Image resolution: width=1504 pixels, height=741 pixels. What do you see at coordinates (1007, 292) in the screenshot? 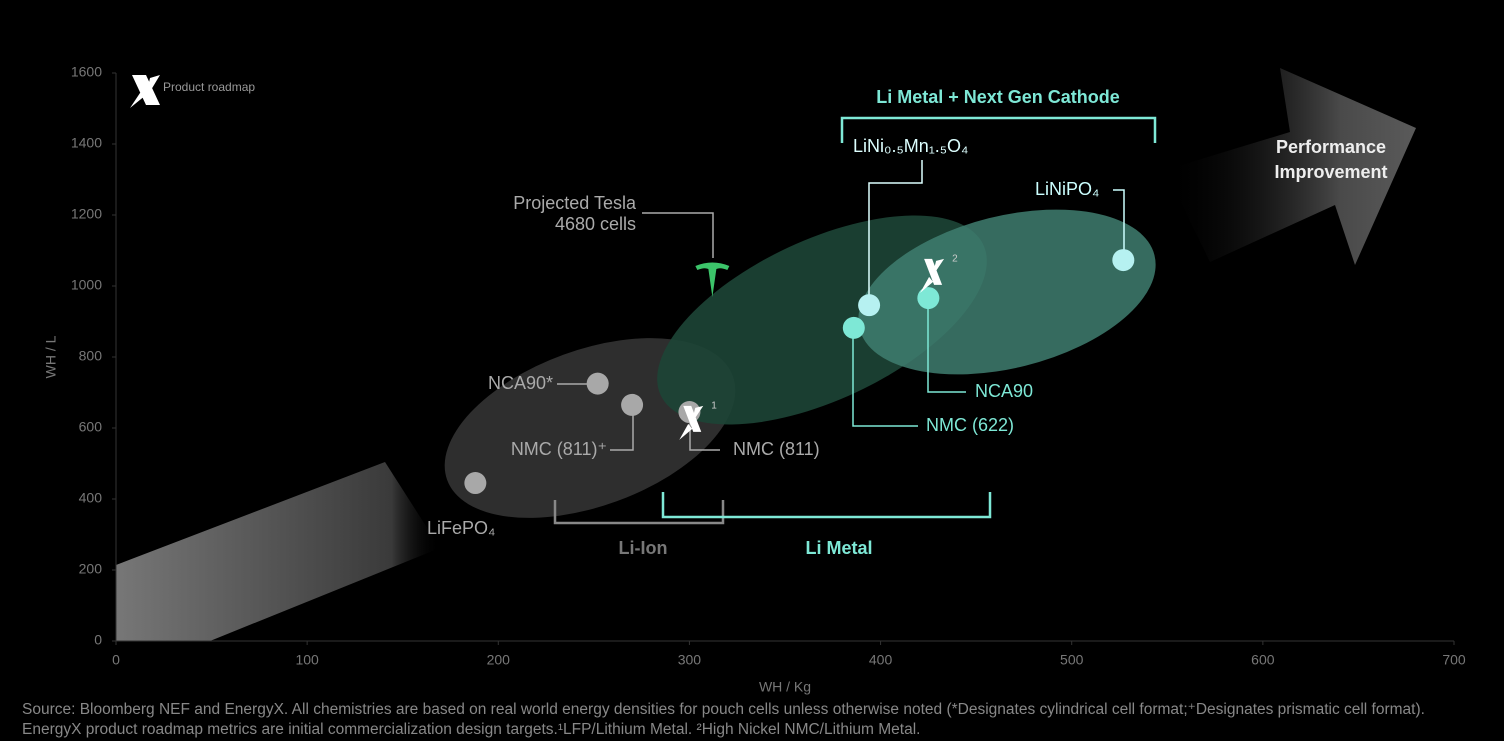
I see `next-gen-zone` at bounding box center [1007, 292].